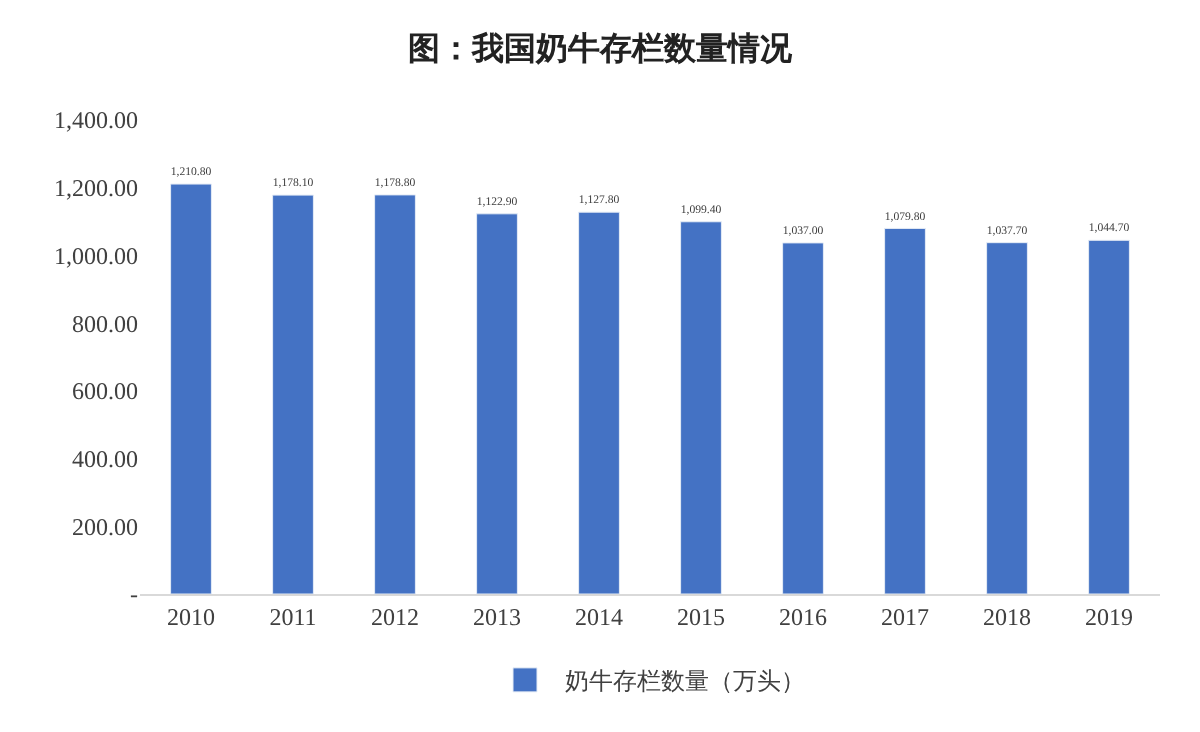 The width and height of the screenshot is (1200, 732). Describe the element at coordinates (105, 526) in the screenshot. I see `y-tick-label: 200.00` at that location.